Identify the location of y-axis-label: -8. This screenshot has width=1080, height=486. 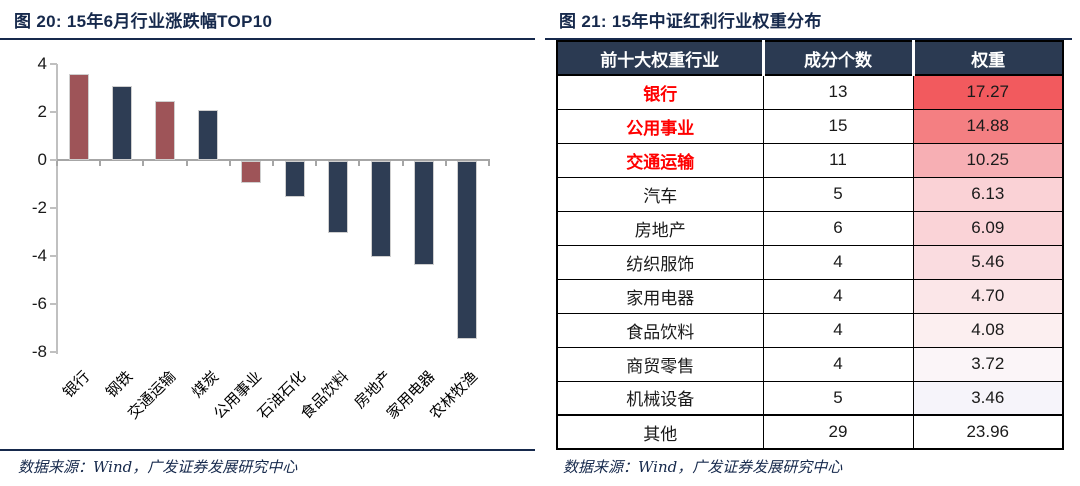
(39, 351).